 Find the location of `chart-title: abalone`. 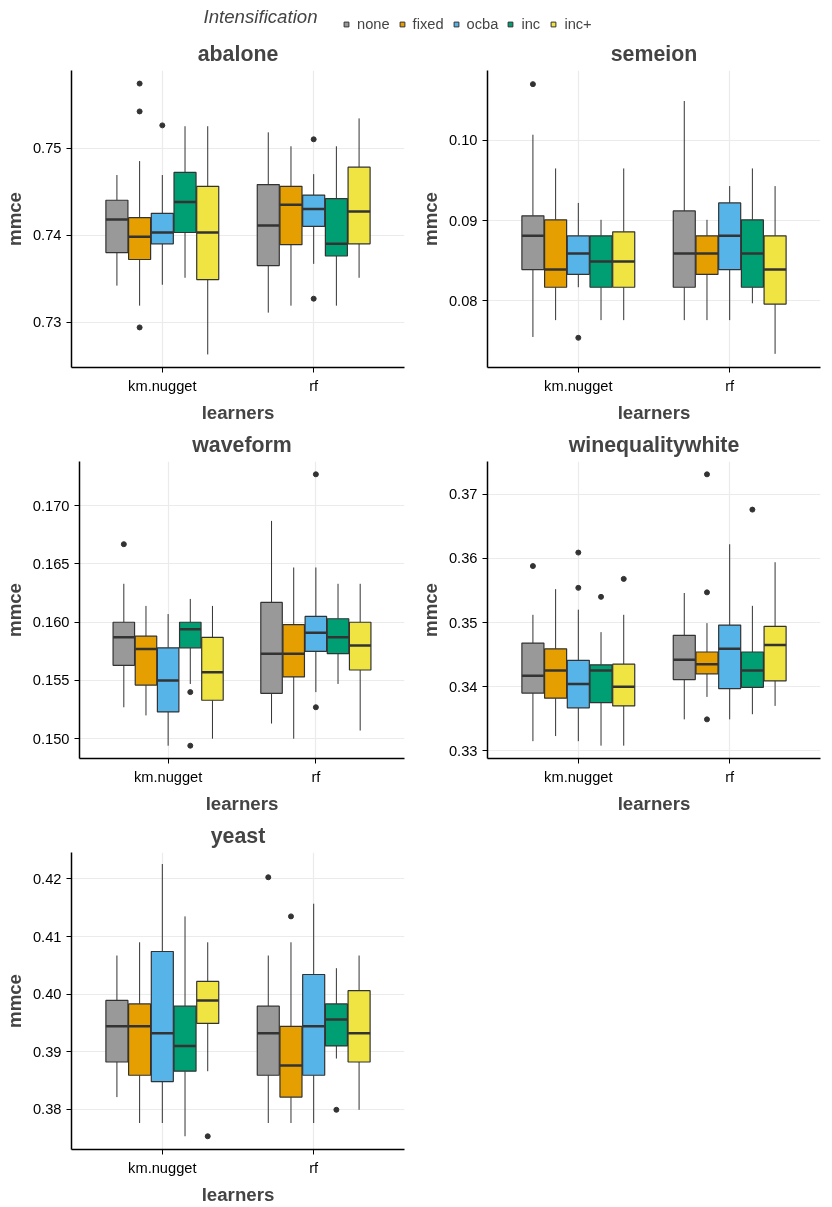

chart-title: abalone is located at coordinates (238, 53).